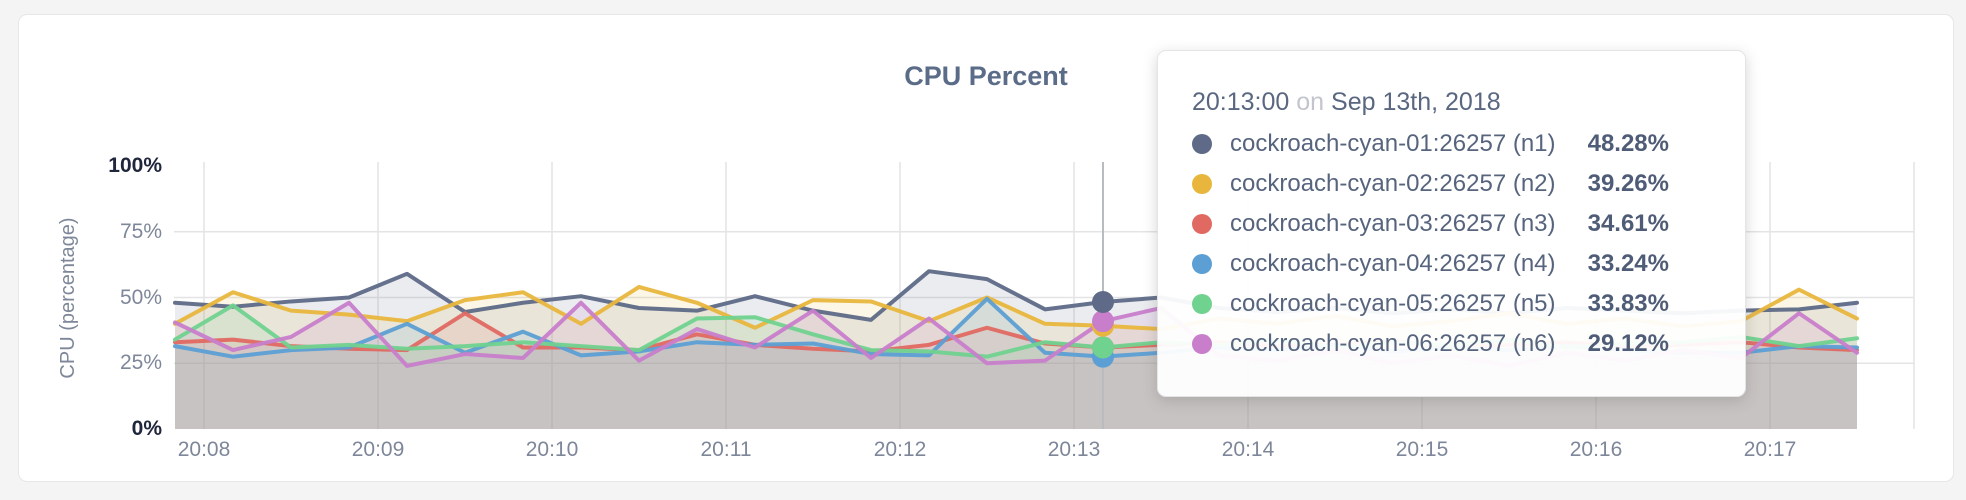  What do you see at coordinates (1628, 263) in the screenshot?
I see `series-value: 33.24%` at bounding box center [1628, 263].